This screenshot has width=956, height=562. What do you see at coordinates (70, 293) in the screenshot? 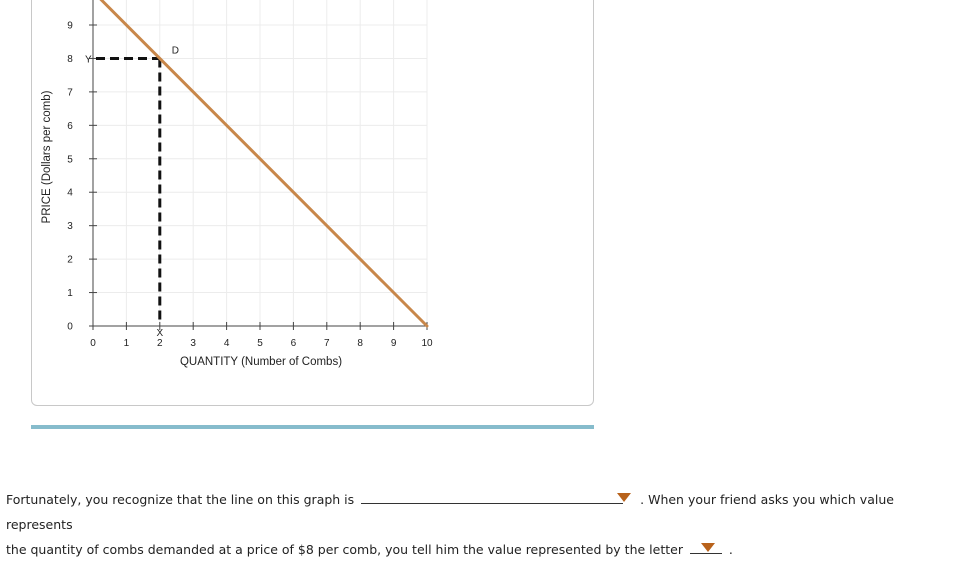
I see `y-tick-label: 1` at bounding box center [70, 293].